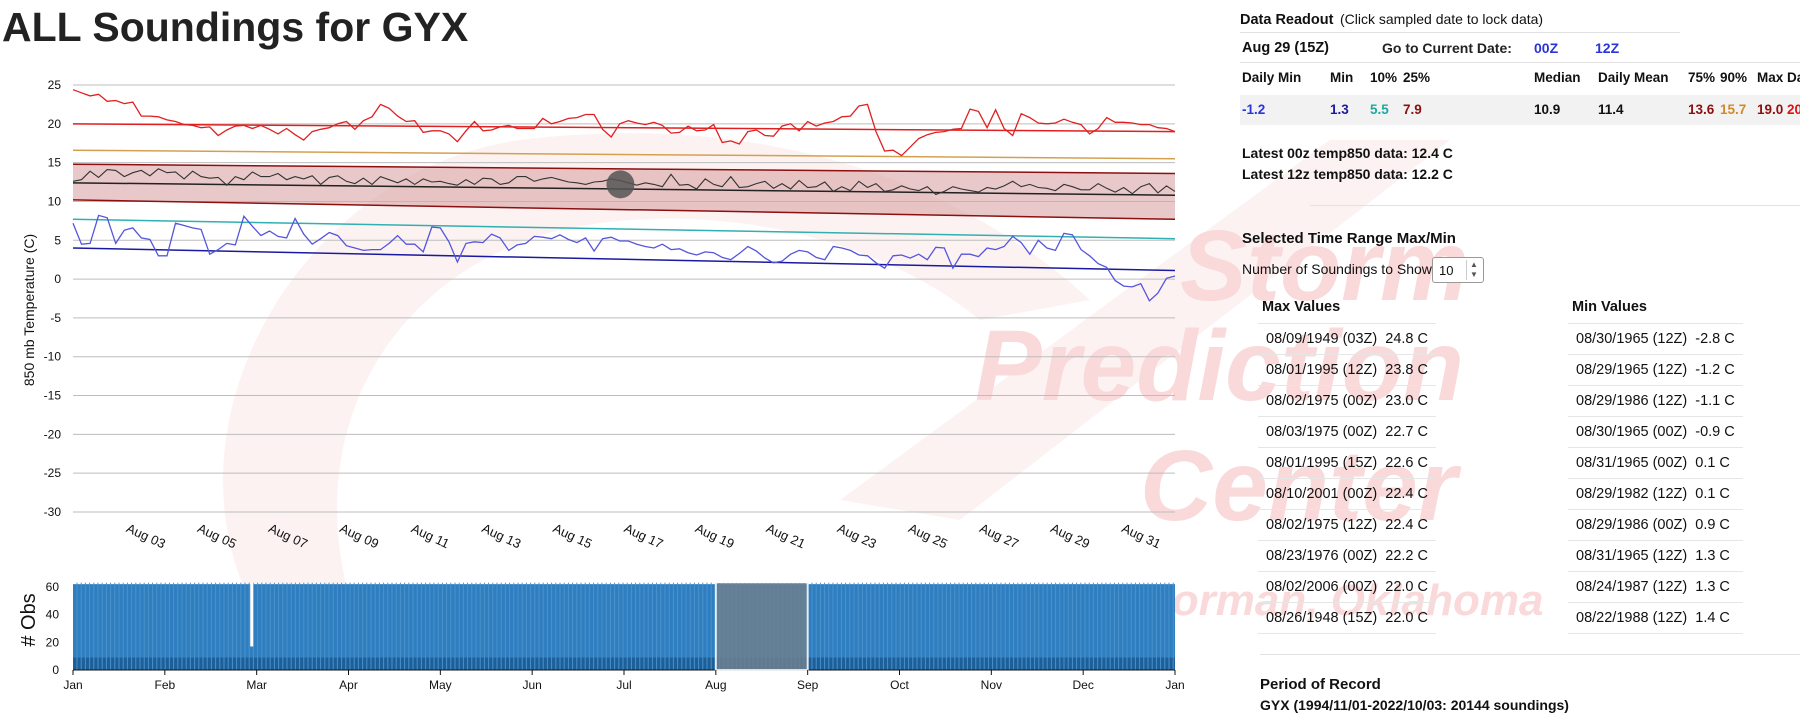 Image resolution: width=1800 pixels, height=713 pixels. Describe the element at coordinates (1322, 587) in the screenshot. I see `max-value-date: 08/02/2006 (00Z)` at that location.